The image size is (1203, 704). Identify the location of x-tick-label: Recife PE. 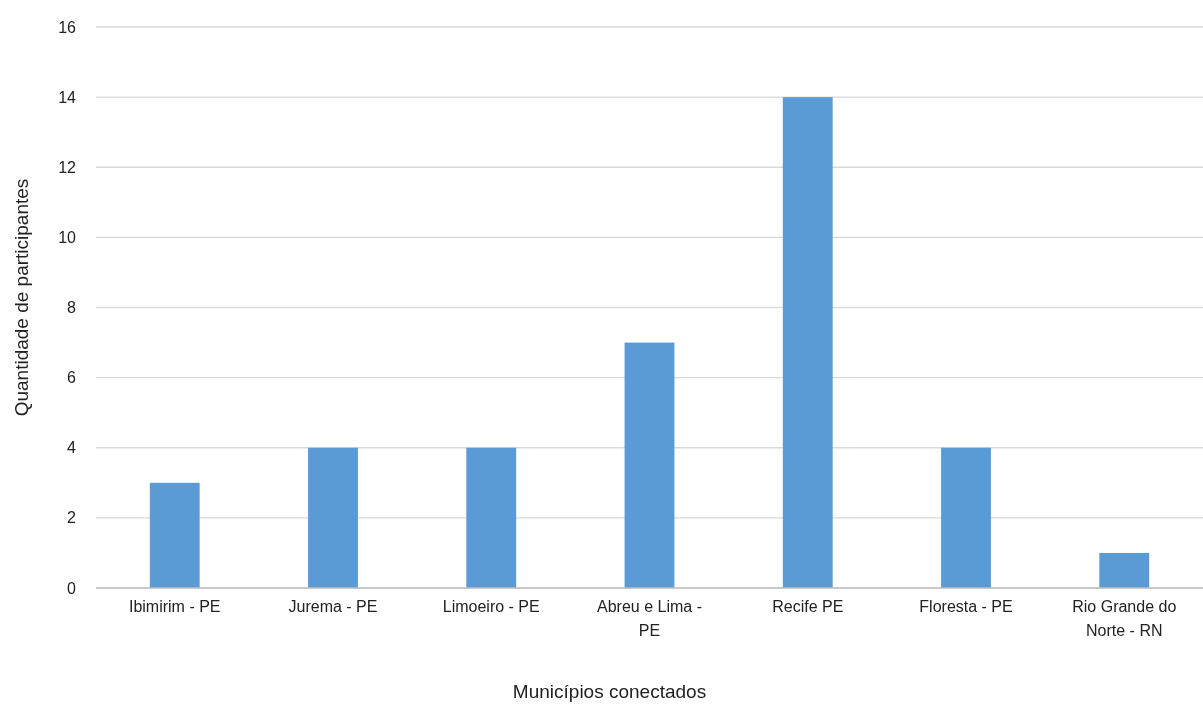
(808, 606).